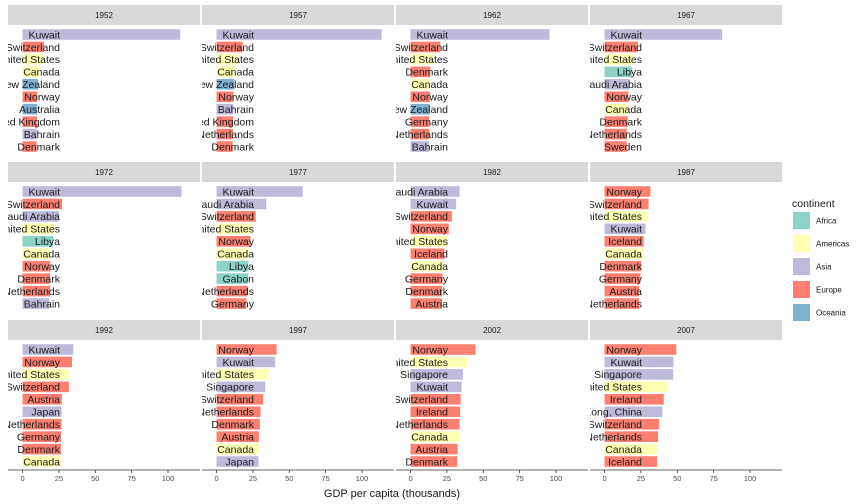  What do you see at coordinates (815, 220) in the screenshot?
I see `legend-item-africa: Africa` at bounding box center [815, 220].